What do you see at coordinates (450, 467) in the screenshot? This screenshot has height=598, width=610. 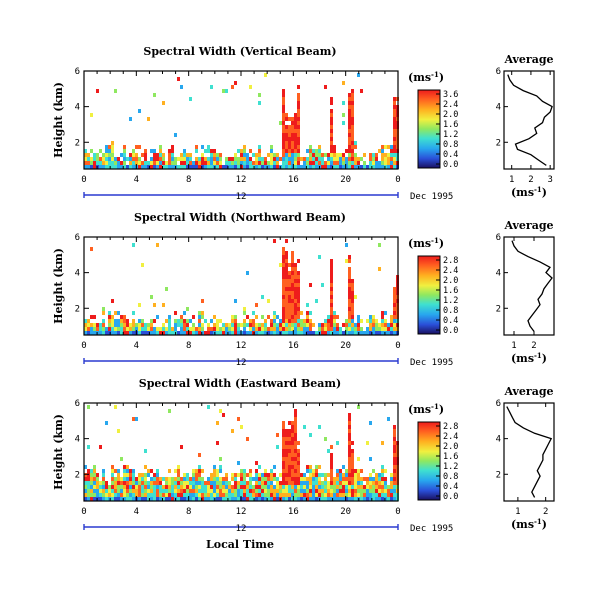 I see `colorbar-tick-label: 1.2` at bounding box center [450, 467].